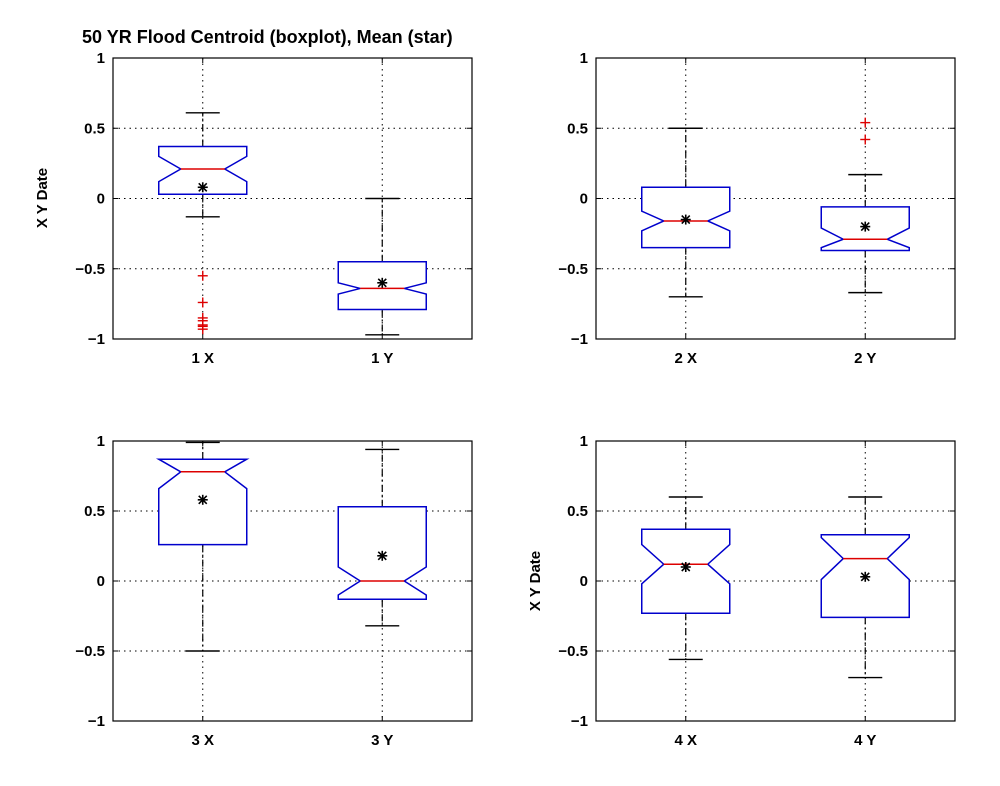 Image resolution: width=1000 pixels, height=786 pixels. What do you see at coordinates (382, 740) in the screenshot?
I see `x-category-label: 3 Y` at bounding box center [382, 740].